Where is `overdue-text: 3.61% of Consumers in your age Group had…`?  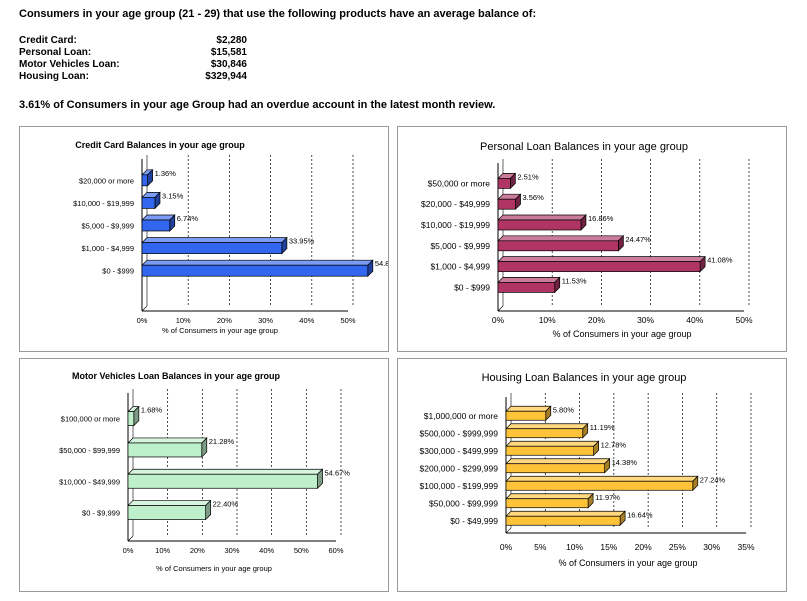
overdue-text: 3.61% of Consumers in your age Group had… is located at coordinates (257, 105).